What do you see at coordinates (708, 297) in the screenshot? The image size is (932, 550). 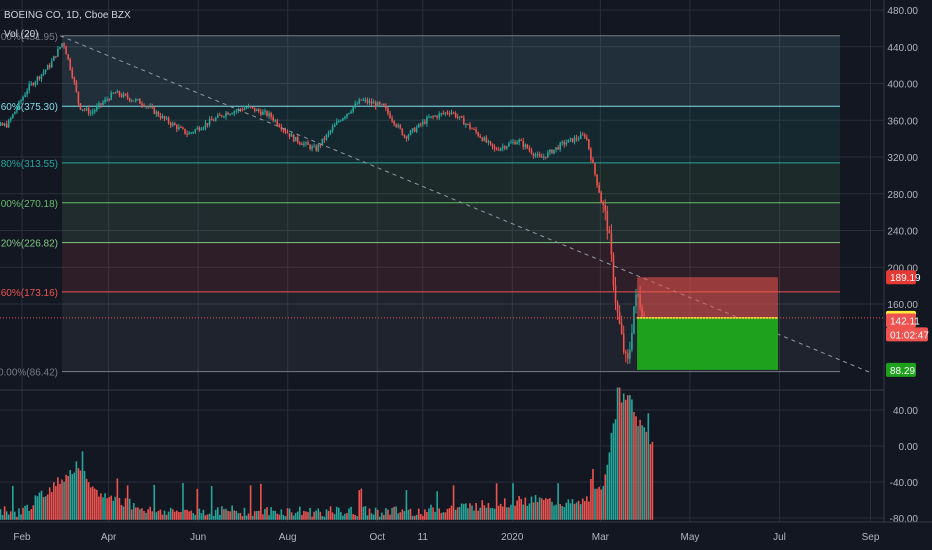 I see `stop-loss-zone` at bounding box center [708, 297].